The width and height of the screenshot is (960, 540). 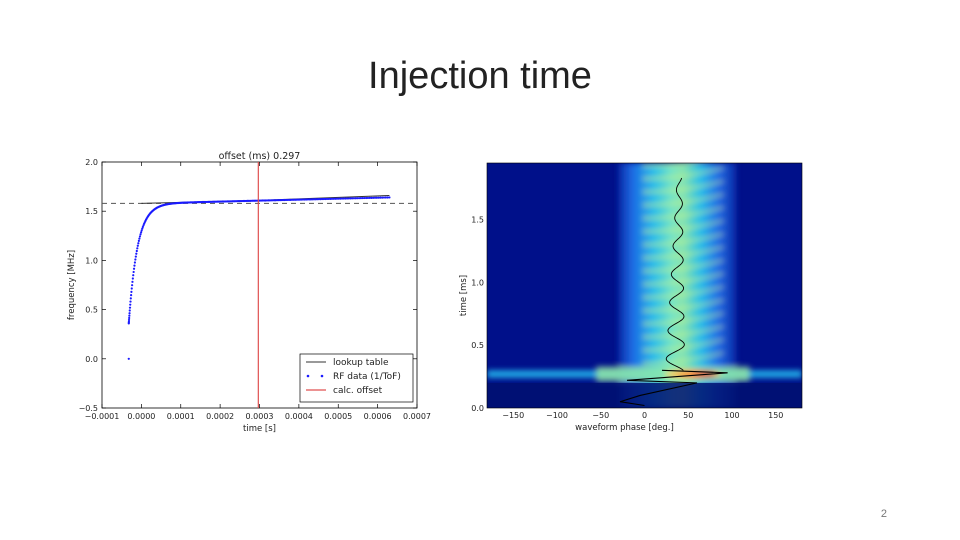 I want to click on x-tick-label: 0.0006, so click(x=378, y=416).